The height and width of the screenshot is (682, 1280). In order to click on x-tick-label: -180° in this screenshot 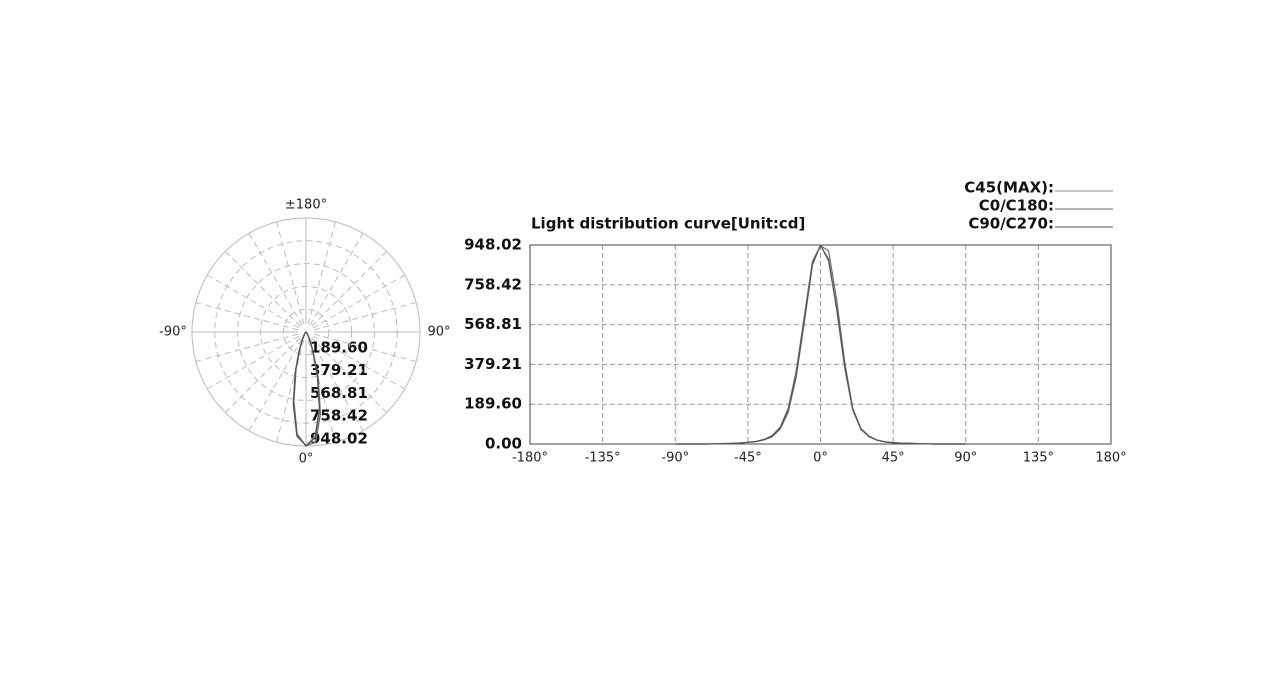, I will do `click(530, 458)`.